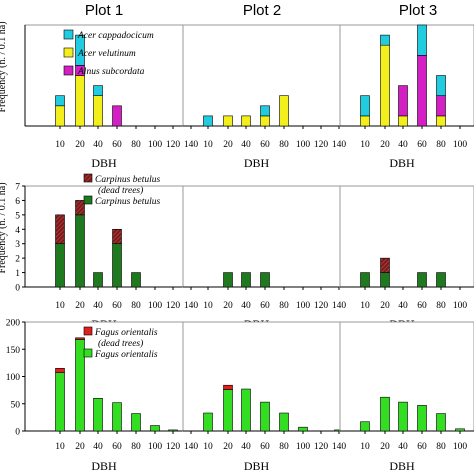 The height and width of the screenshot is (474, 474). Describe the element at coordinates (104, 236) in the screenshot. I see `plot-area` at that location.